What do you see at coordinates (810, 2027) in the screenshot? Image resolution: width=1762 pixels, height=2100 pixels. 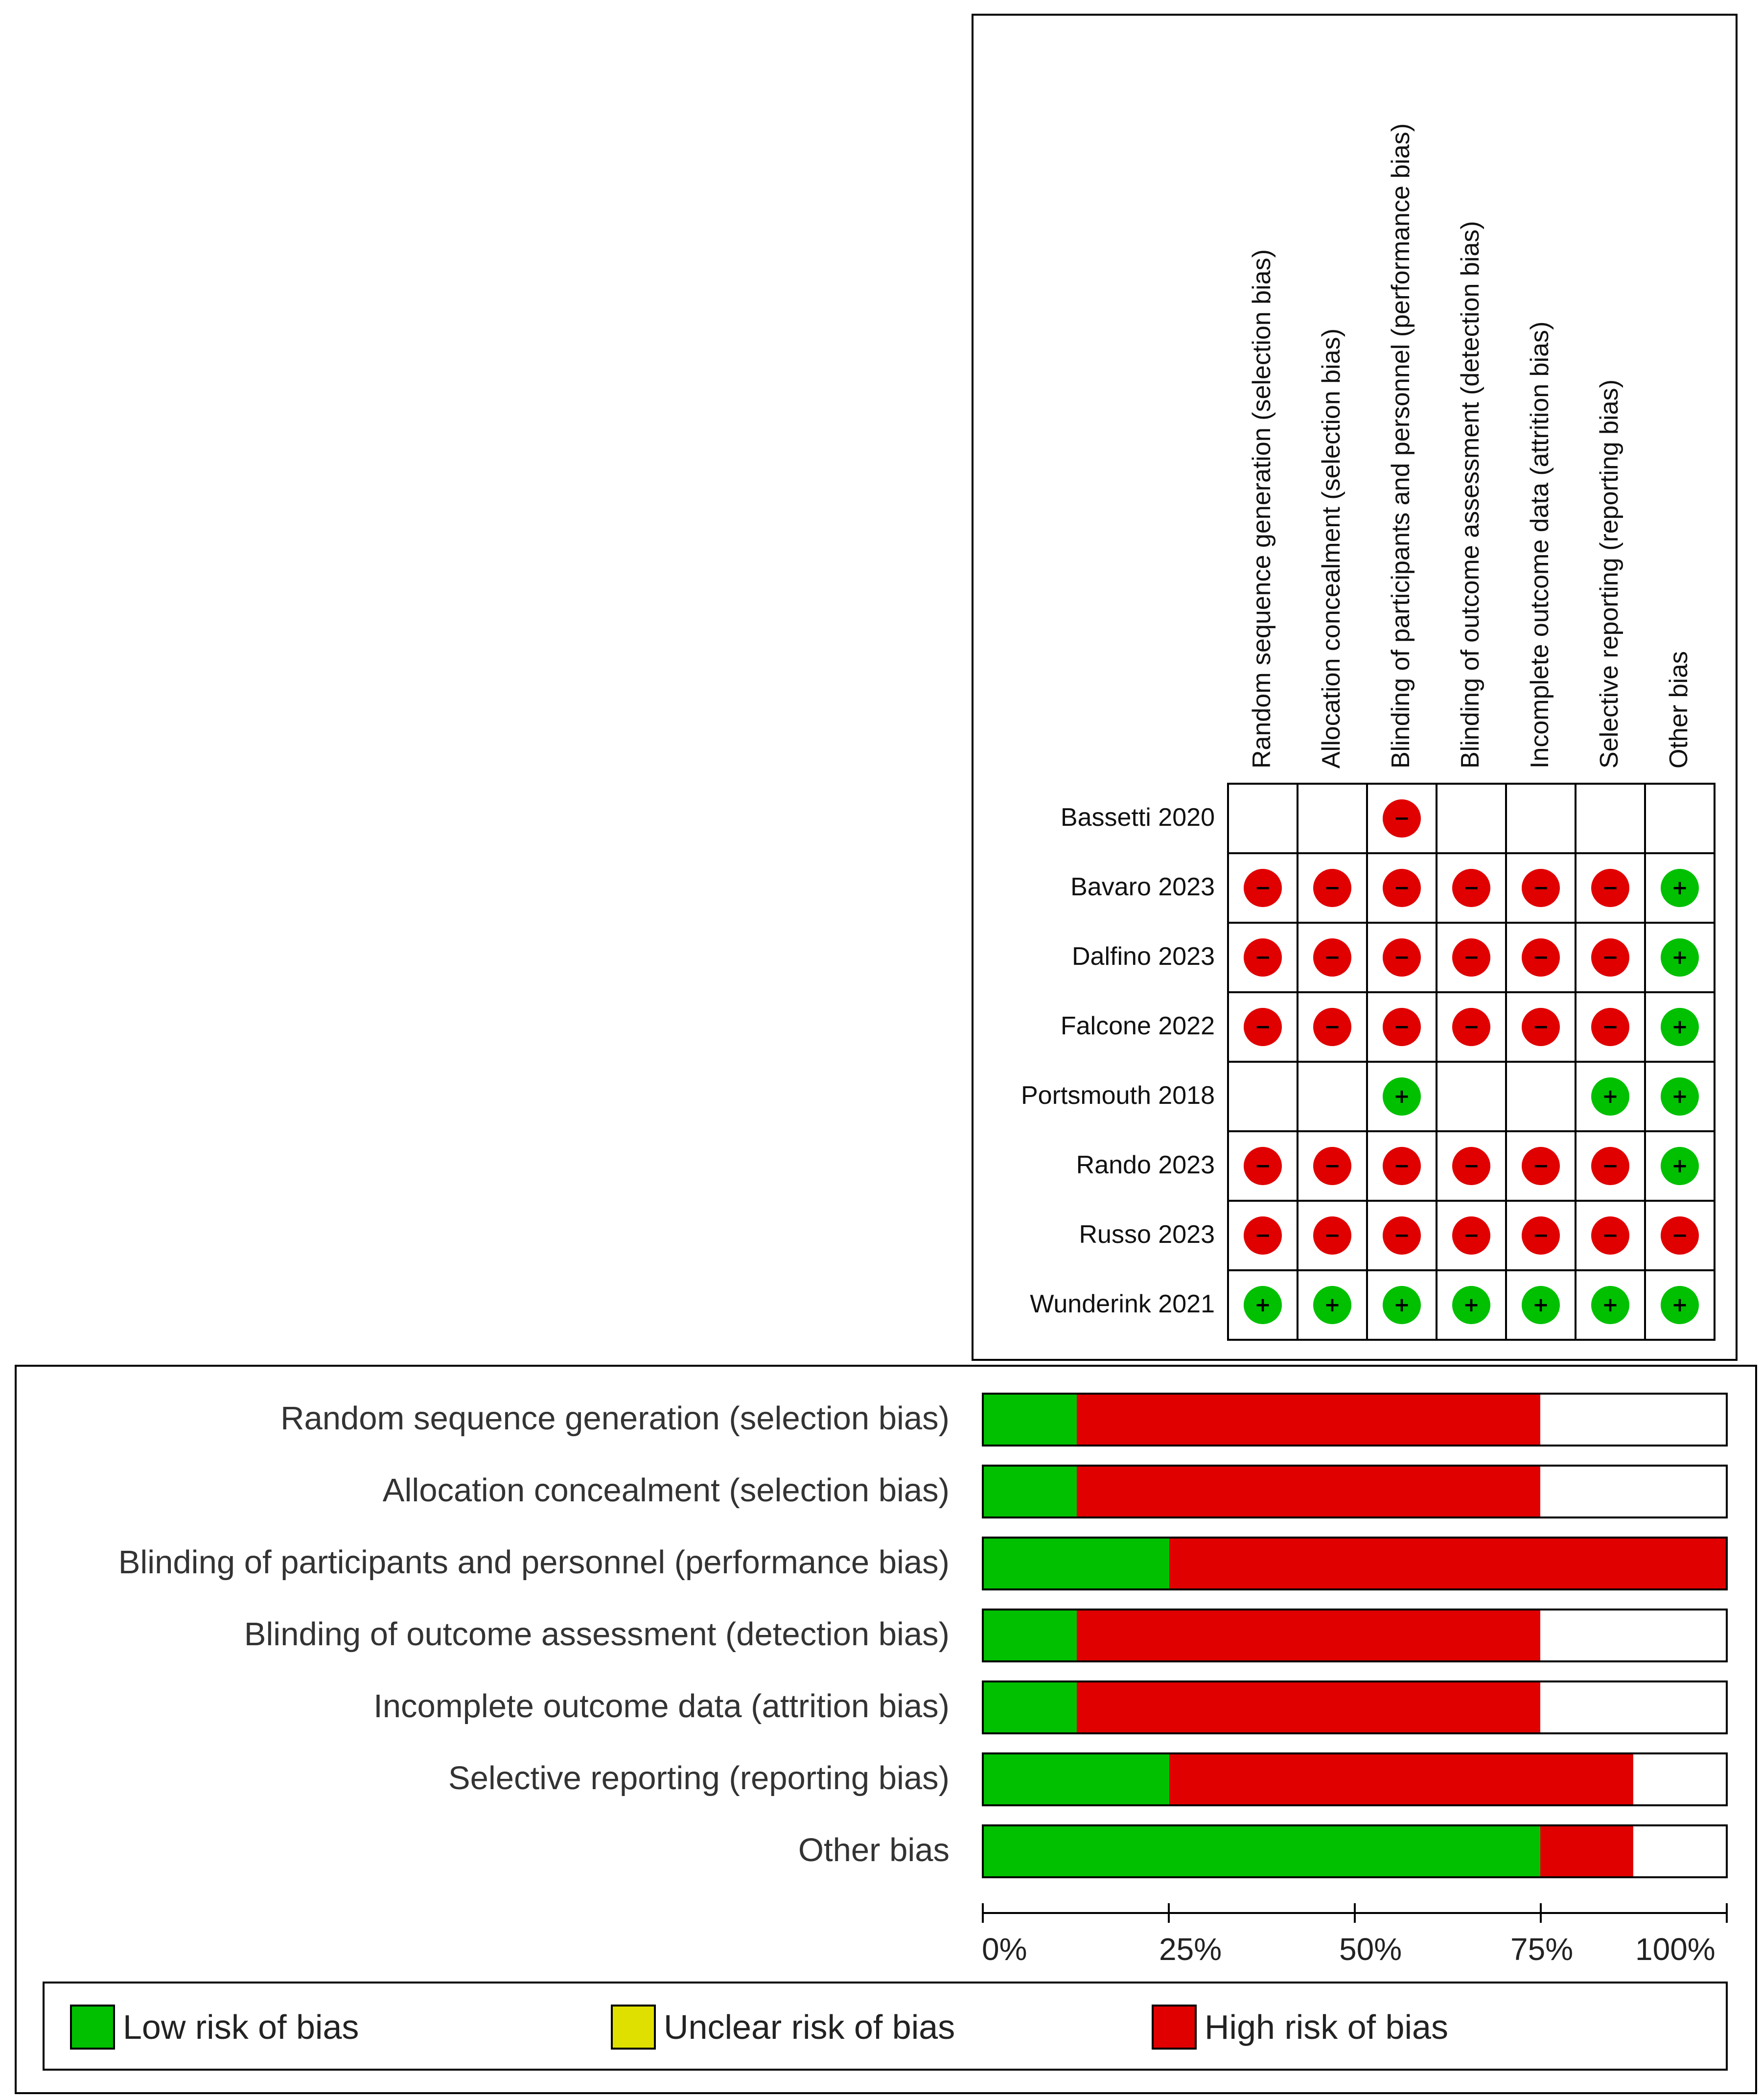 I see `legend-label-unclear: Unclear risk of bias` at bounding box center [810, 2027].